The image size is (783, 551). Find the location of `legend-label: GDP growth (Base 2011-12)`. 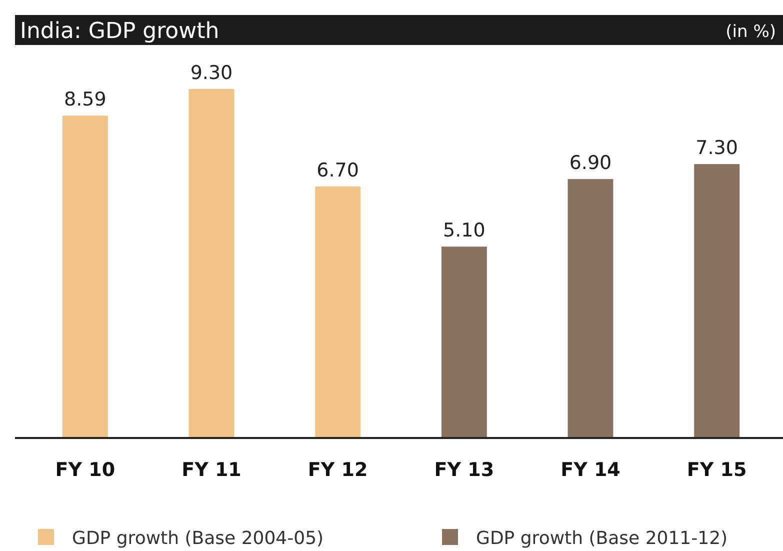

legend-label: GDP growth (Base 2011-12) is located at coordinates (602, 538).